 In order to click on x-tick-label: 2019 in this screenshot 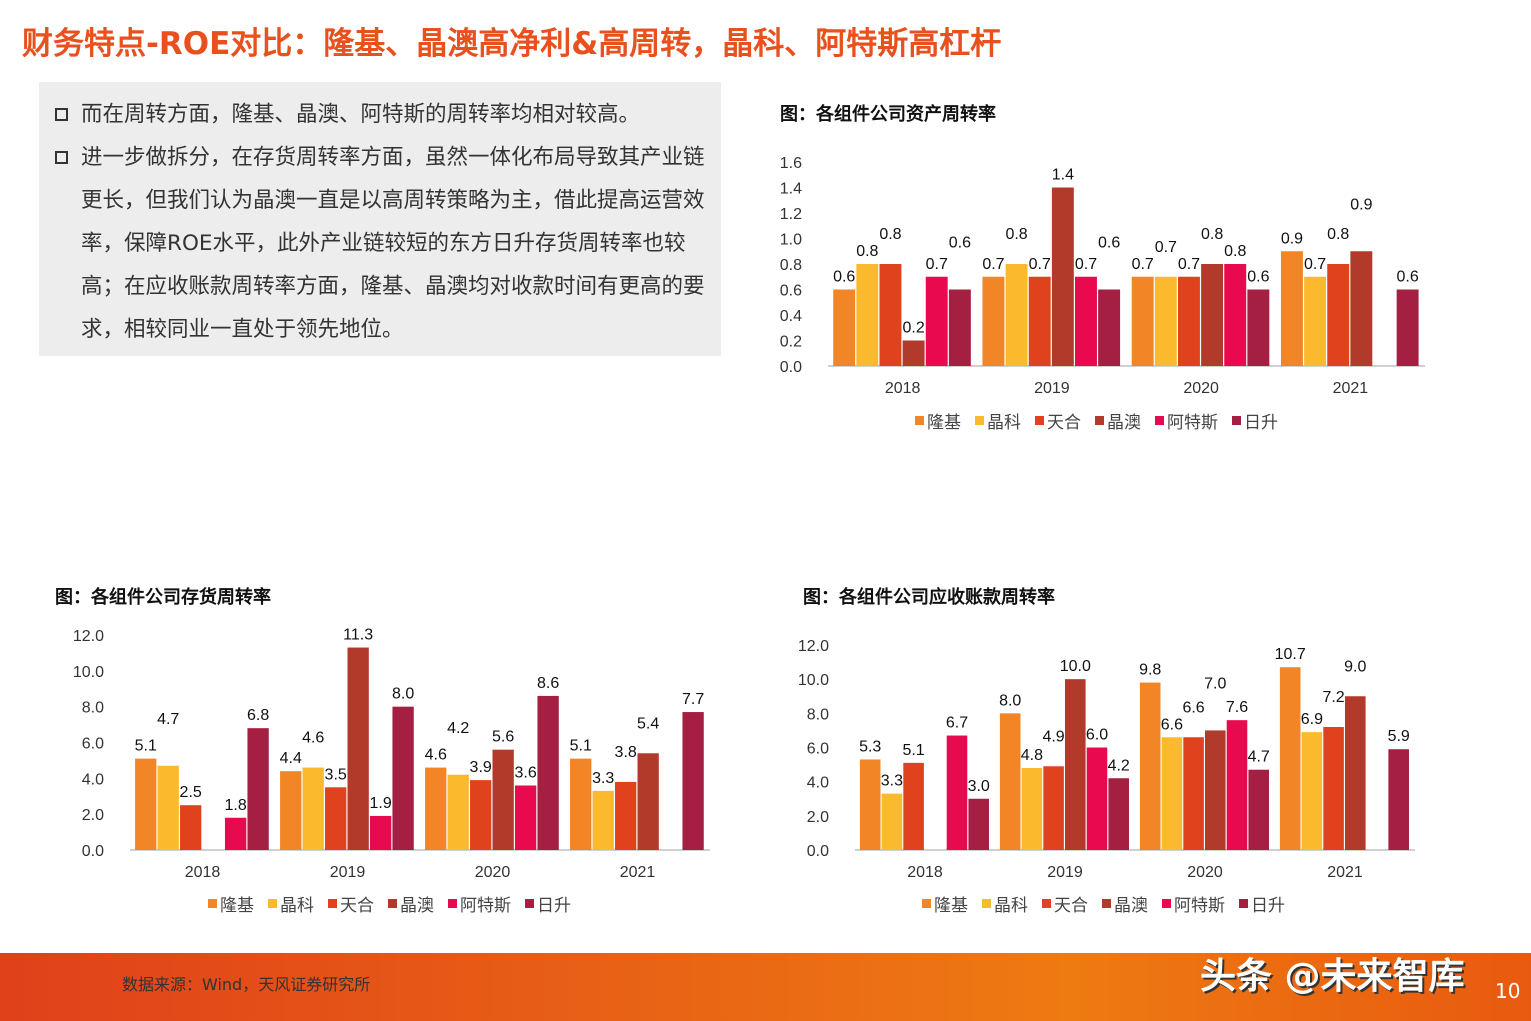, I will do `click(348, 872)`.